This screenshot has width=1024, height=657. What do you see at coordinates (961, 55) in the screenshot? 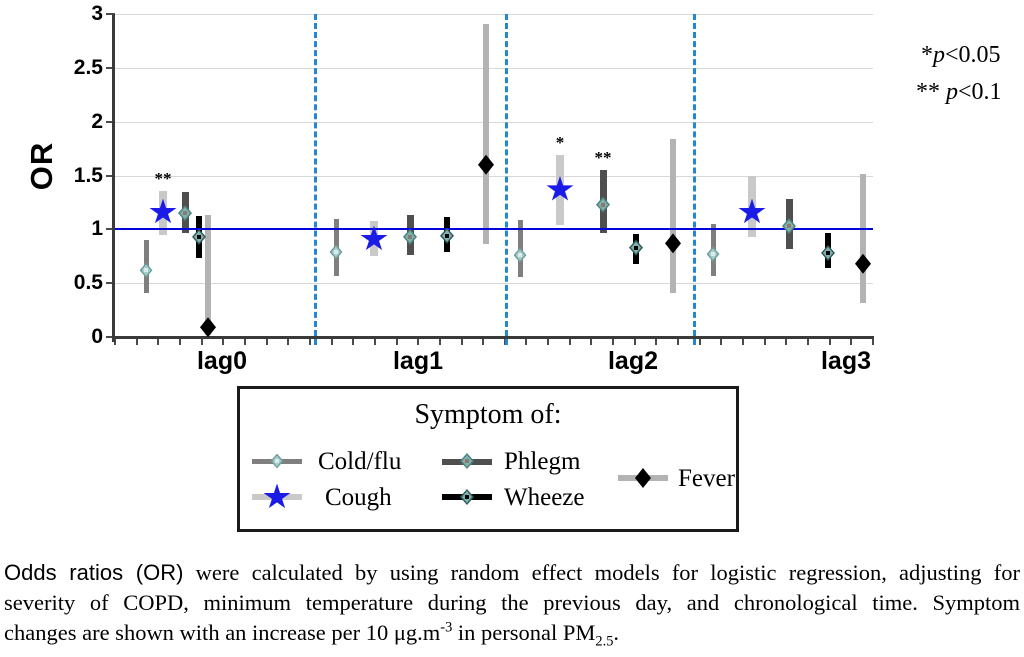
I see `significance-note-p005: *p<0.05` at bounding box center [961, 55].